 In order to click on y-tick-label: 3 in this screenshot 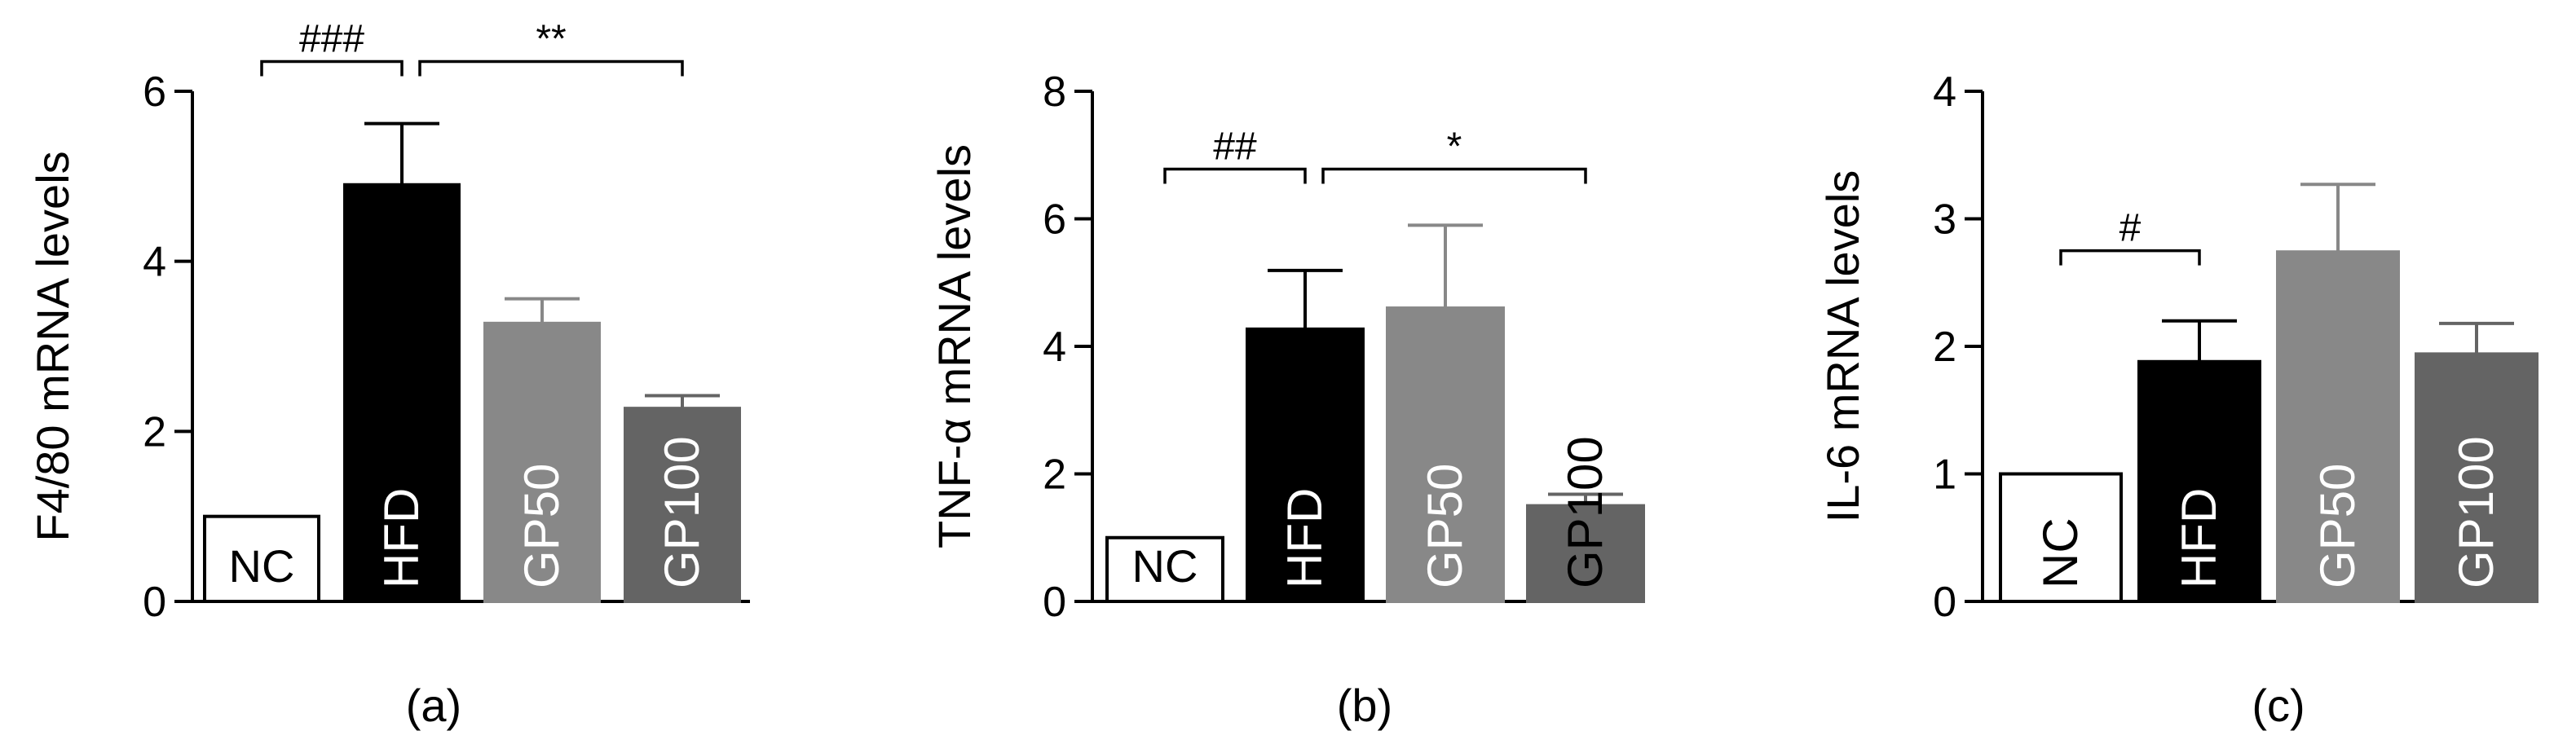, I will do `click(1944, 220)`.